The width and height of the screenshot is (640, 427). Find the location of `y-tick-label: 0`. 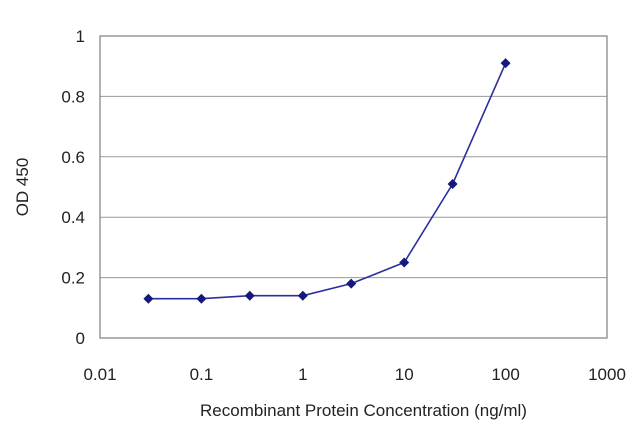

y-tick-label: 0 is located at coordinates (80, 338).